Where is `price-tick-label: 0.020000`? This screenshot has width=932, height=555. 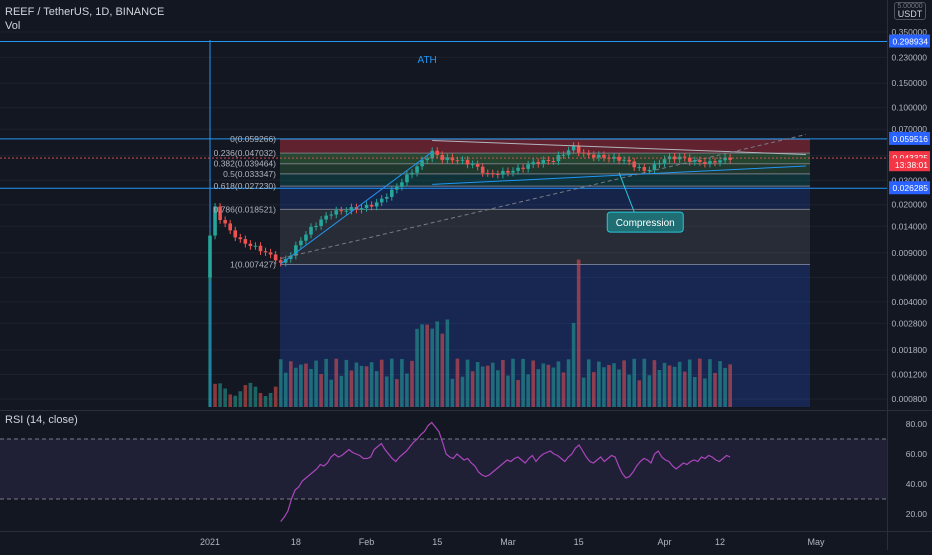
price-tick-label: 0.020000 is located at coordinates (910, 205).